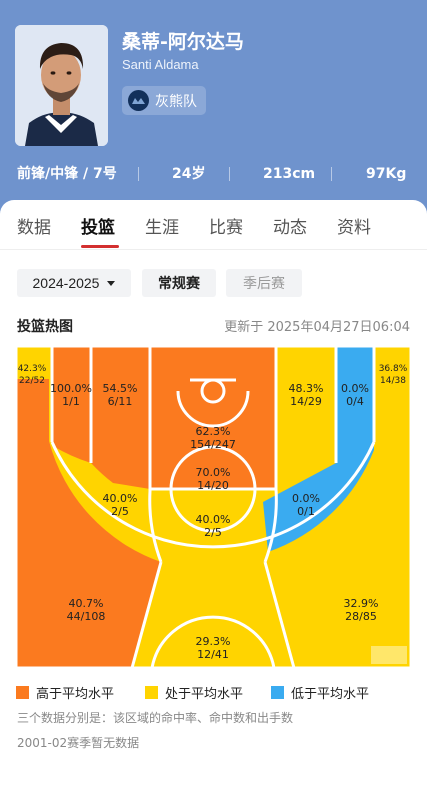  Describe the element at coordinates (386, 174) in the screenshot. I see `player-weight: 97Kg` at that location.